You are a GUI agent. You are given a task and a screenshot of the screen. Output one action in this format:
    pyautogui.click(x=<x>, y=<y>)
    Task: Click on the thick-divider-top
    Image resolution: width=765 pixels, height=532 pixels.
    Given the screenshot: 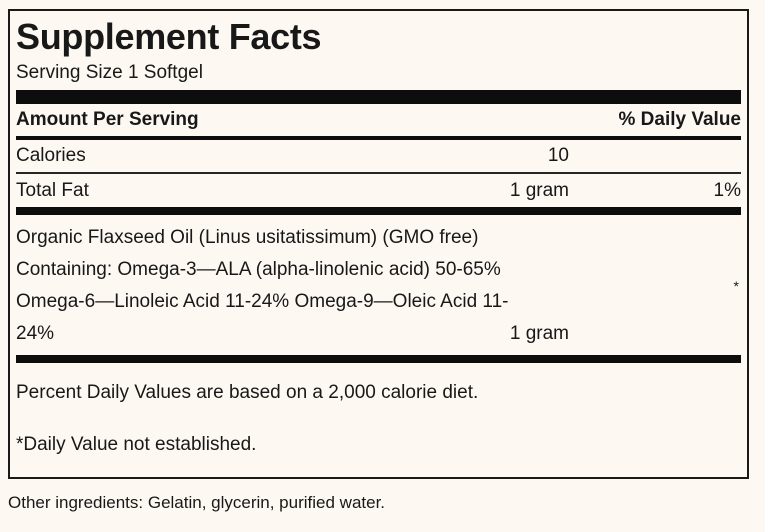 What is the action you would take?
    pyautogui.click(x=378, y=97)
    